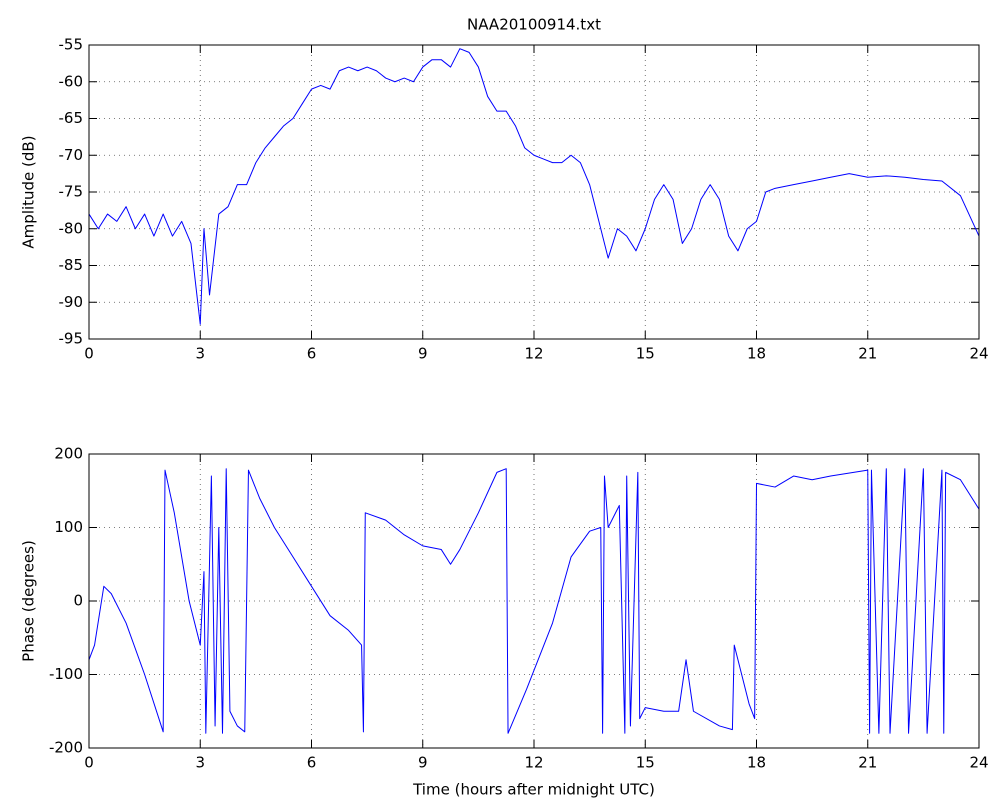 This screenshot has height=806, width=998. I want to click on y-axis-label: Phase (degrees), so click(29, 601).